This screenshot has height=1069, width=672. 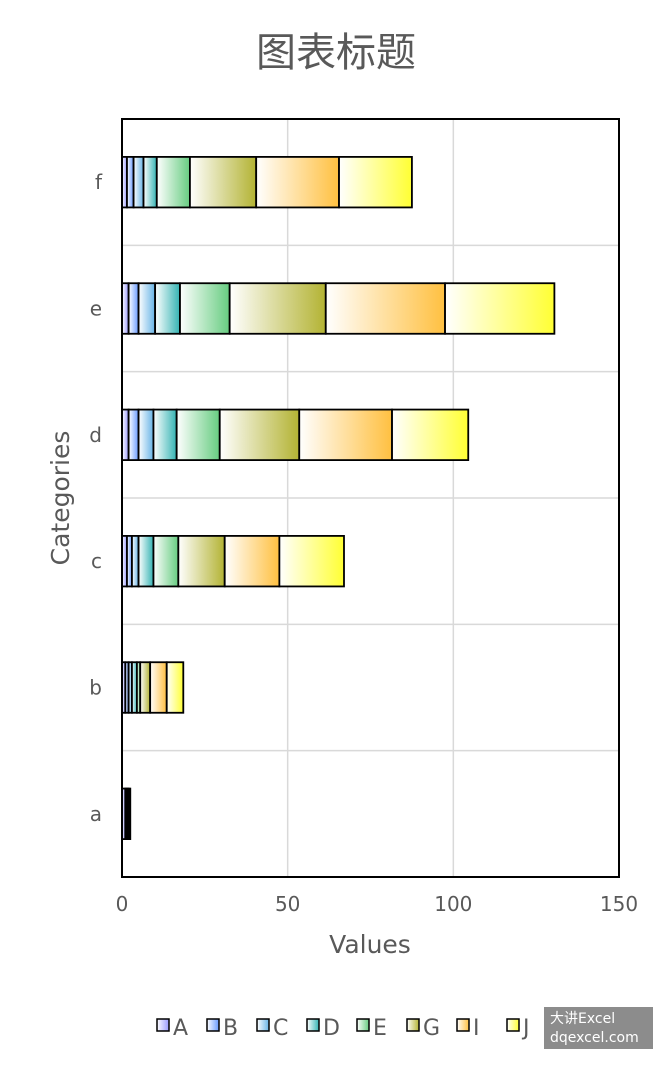 I want to click on bar-d-B, so click(x=133, y=435).